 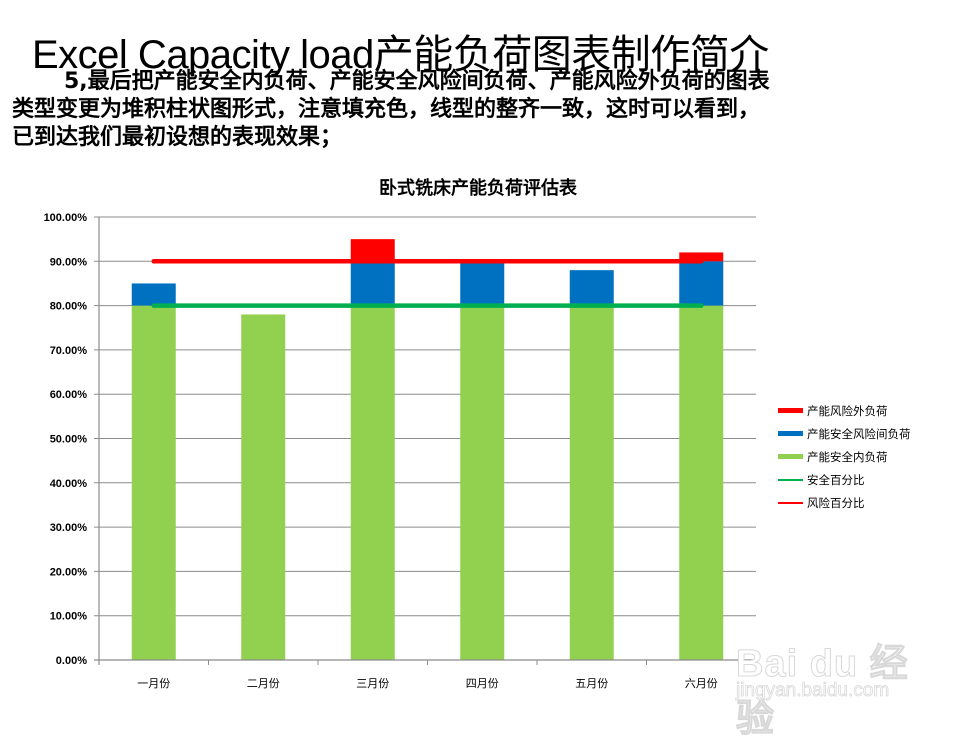 I want to click on legend-label: 产能风险外负荷, so click(x=847, y=410).